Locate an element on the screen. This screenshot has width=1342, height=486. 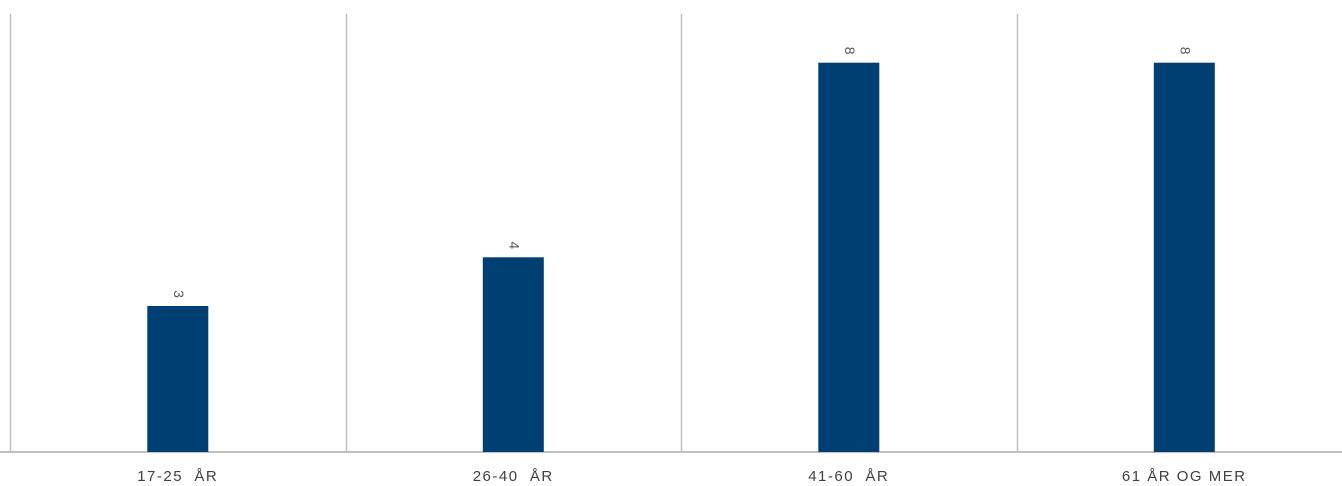
data-label: 3 is located at coordinates (179, 294).